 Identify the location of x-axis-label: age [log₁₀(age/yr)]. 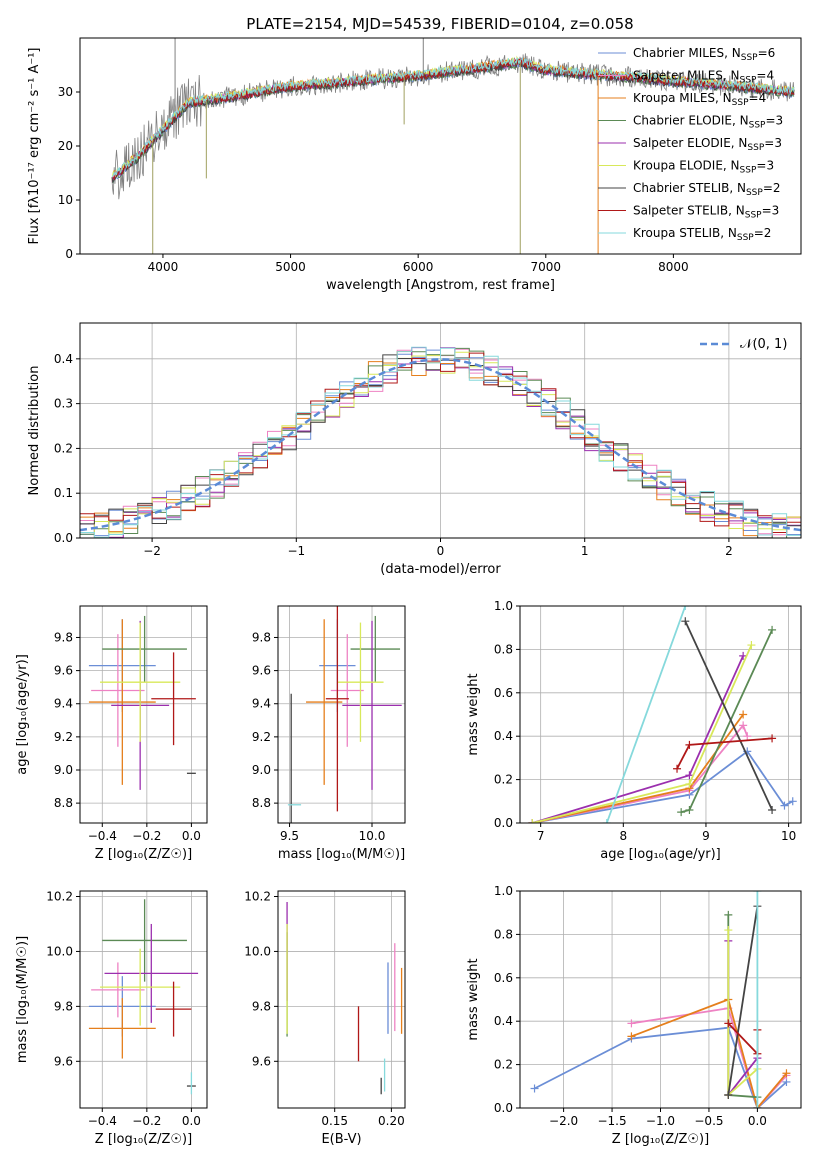
(660, 854).